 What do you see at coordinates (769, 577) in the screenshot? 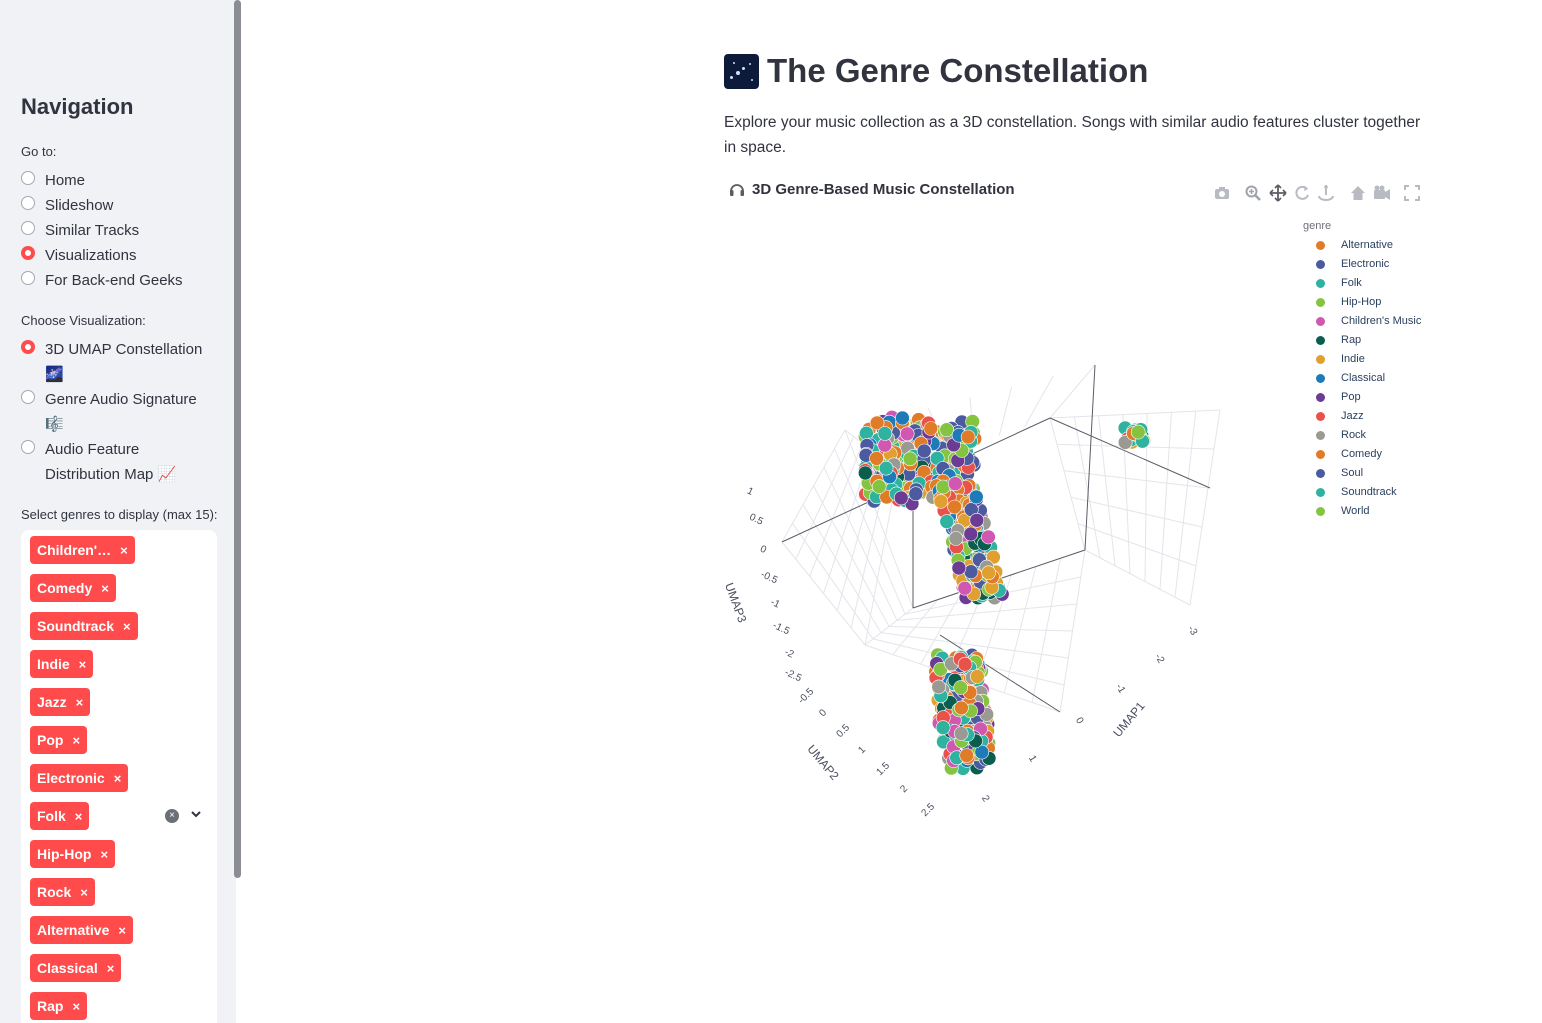
I see `tick-label: -0.5` at bounding box center [769, 577].